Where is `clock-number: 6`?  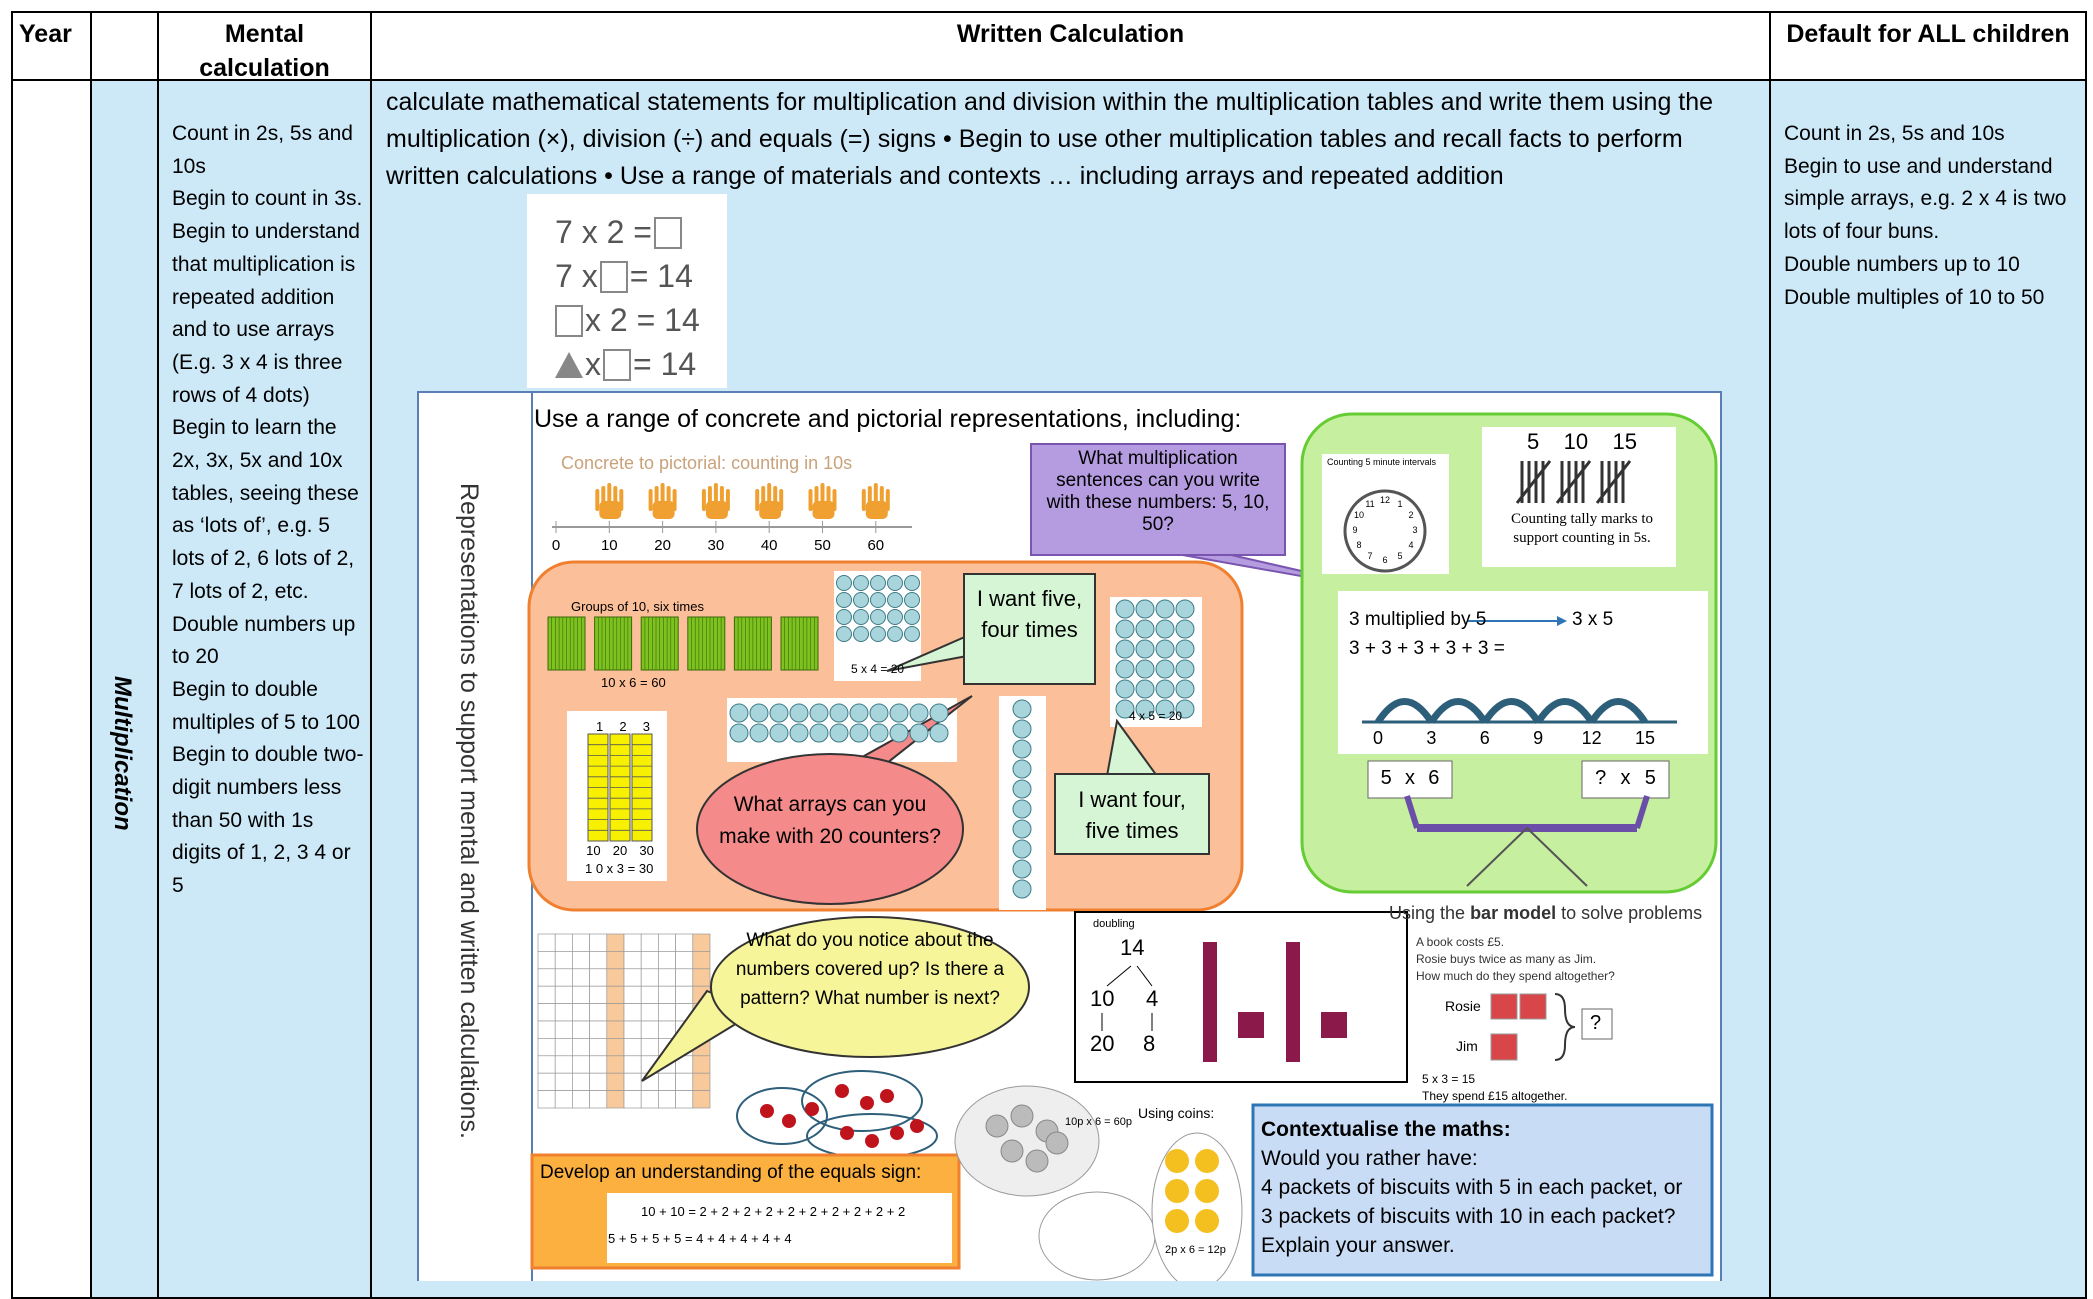
clock-number: 6 is located at coordinates (1385, 560).